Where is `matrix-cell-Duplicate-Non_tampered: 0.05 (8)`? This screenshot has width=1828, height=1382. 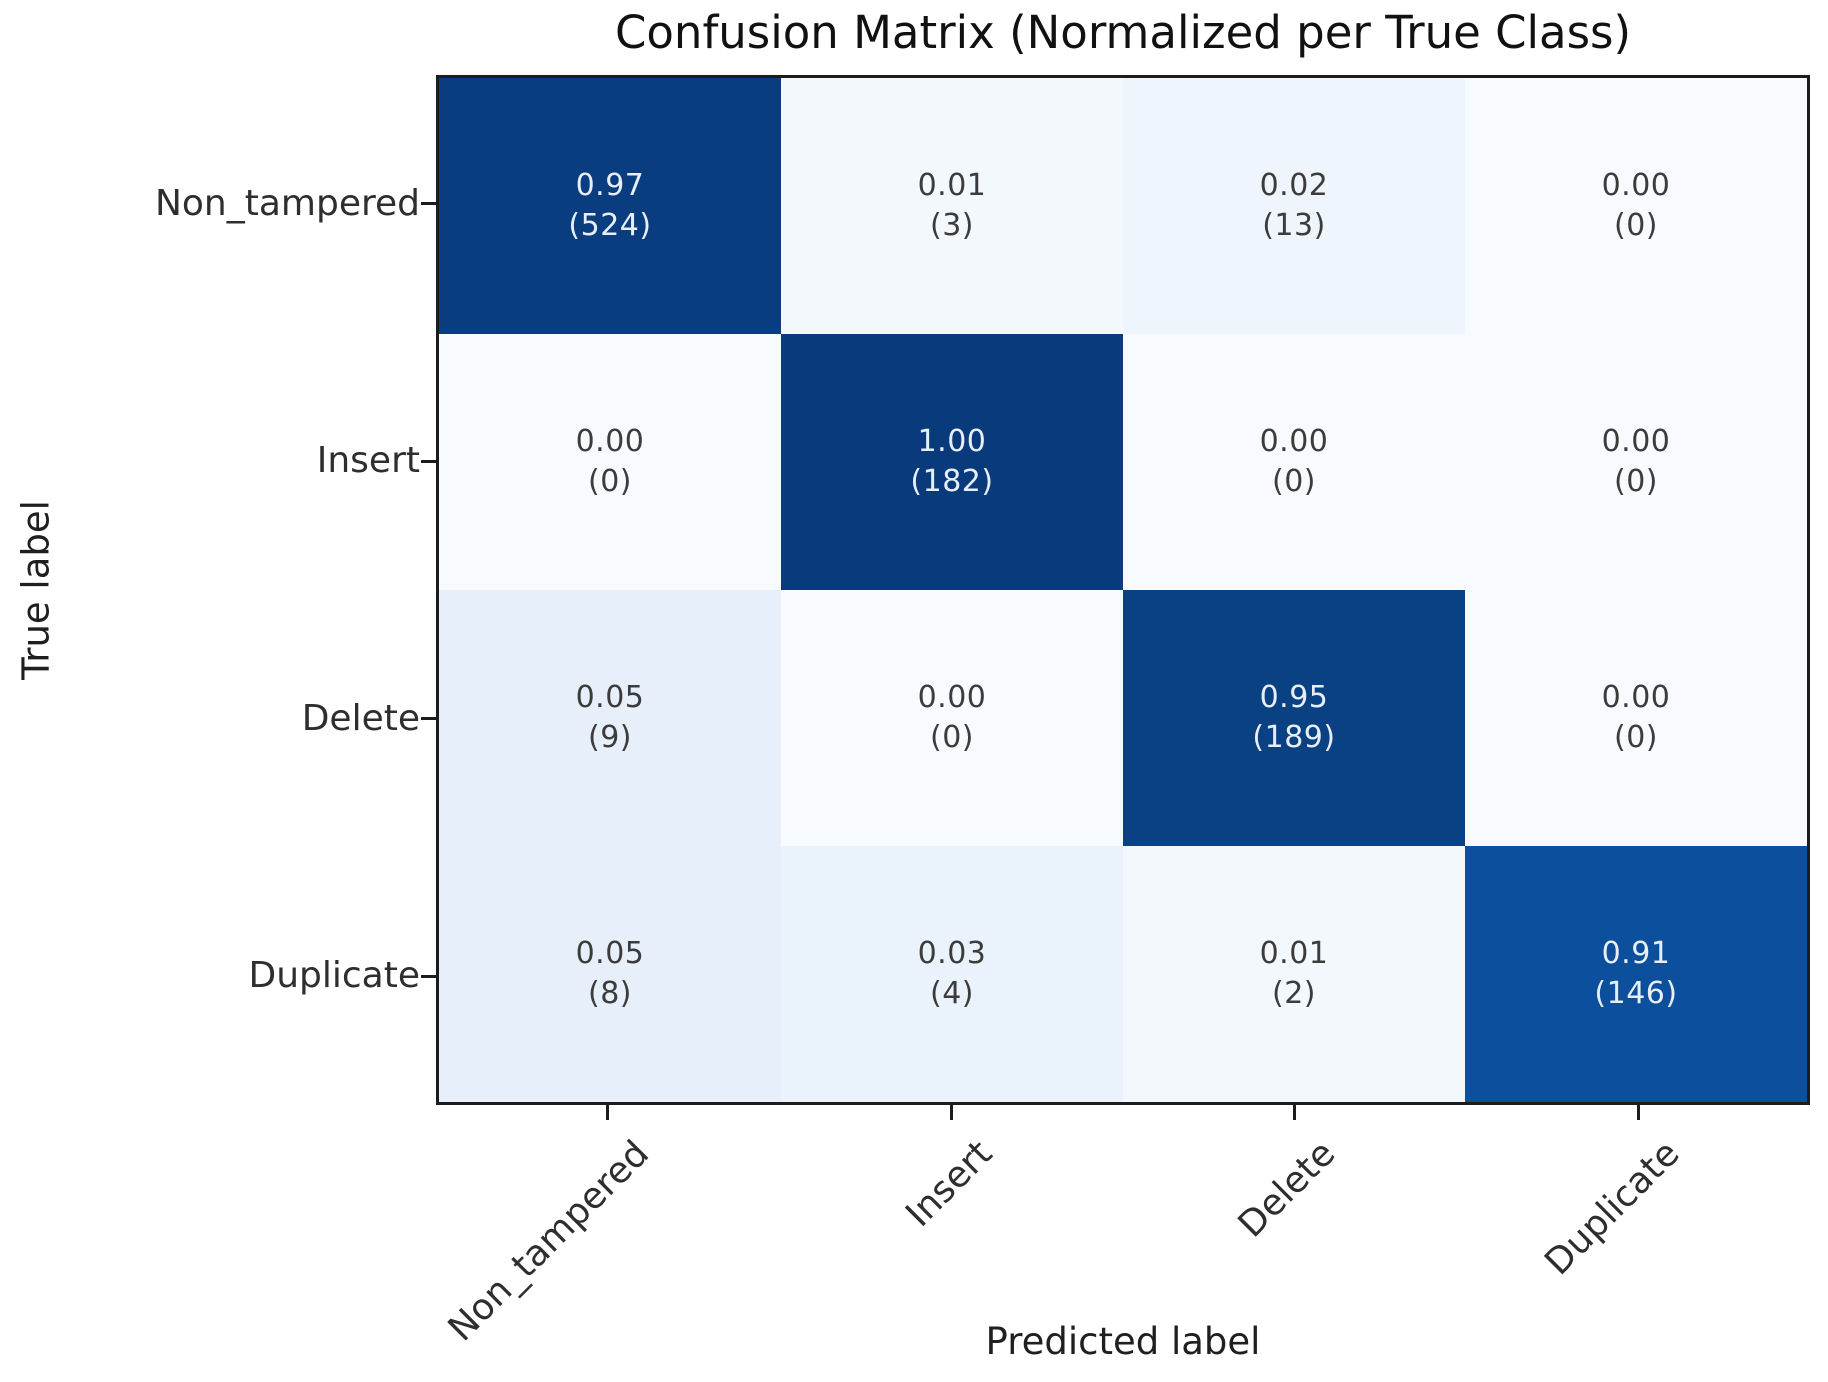 matrix-cell-Duplicate-Non_tampered: 0.05 (8) is located at coordinates (610, 974).